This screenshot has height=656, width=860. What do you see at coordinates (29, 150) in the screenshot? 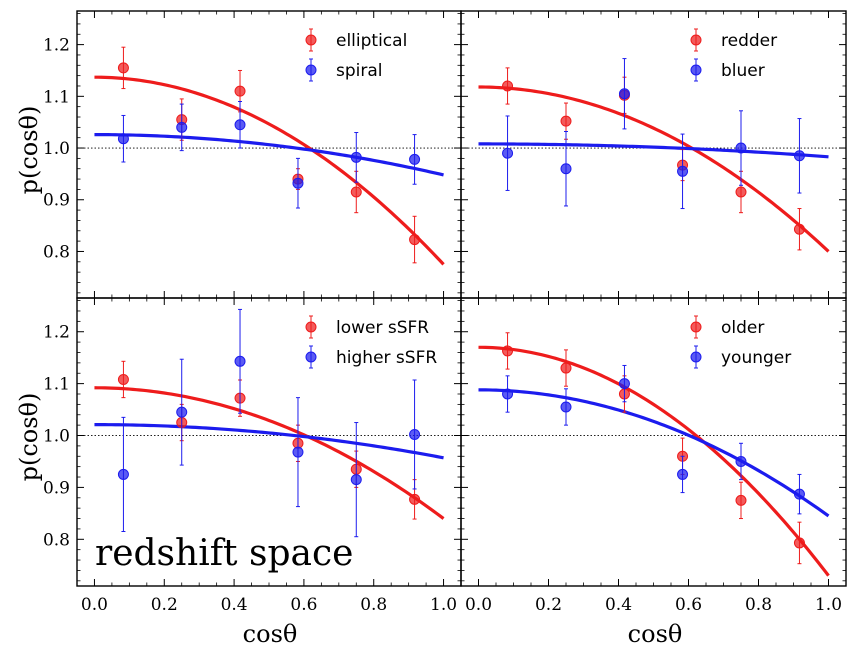
I see `ylabel-top: p(cosθ)` at bounding box center [29, 150].